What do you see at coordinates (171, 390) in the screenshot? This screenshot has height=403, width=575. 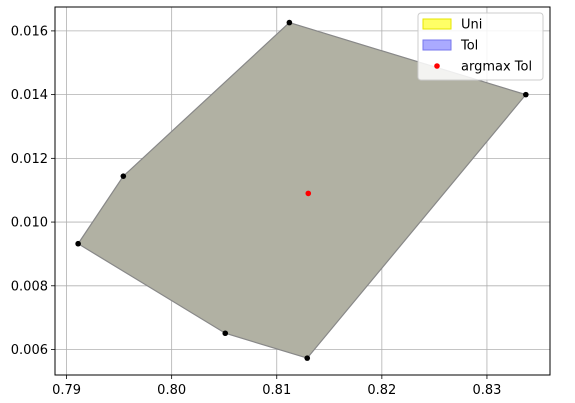 I see `x-tick-label: 0.80` at bounding box center [171, 390].